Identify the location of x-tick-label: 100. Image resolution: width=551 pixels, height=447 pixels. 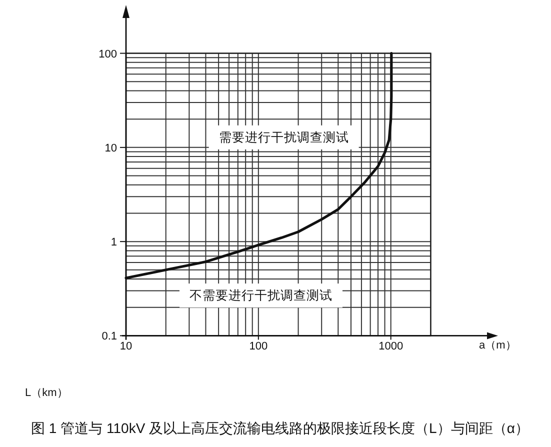
(258, 346).